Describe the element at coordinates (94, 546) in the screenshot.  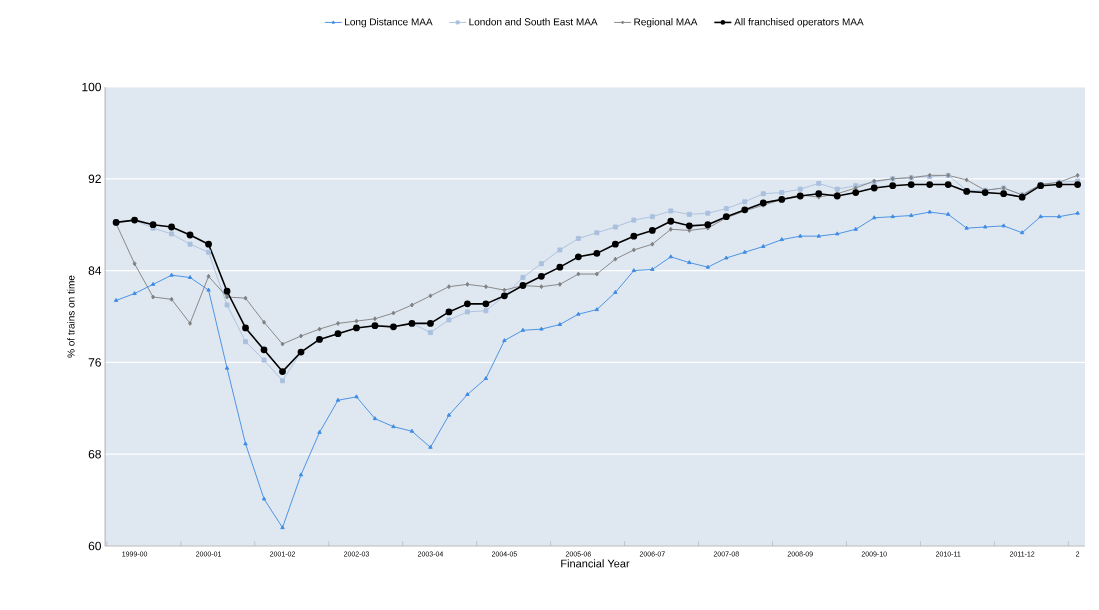
I see `y-tick-label: 60` at that location.